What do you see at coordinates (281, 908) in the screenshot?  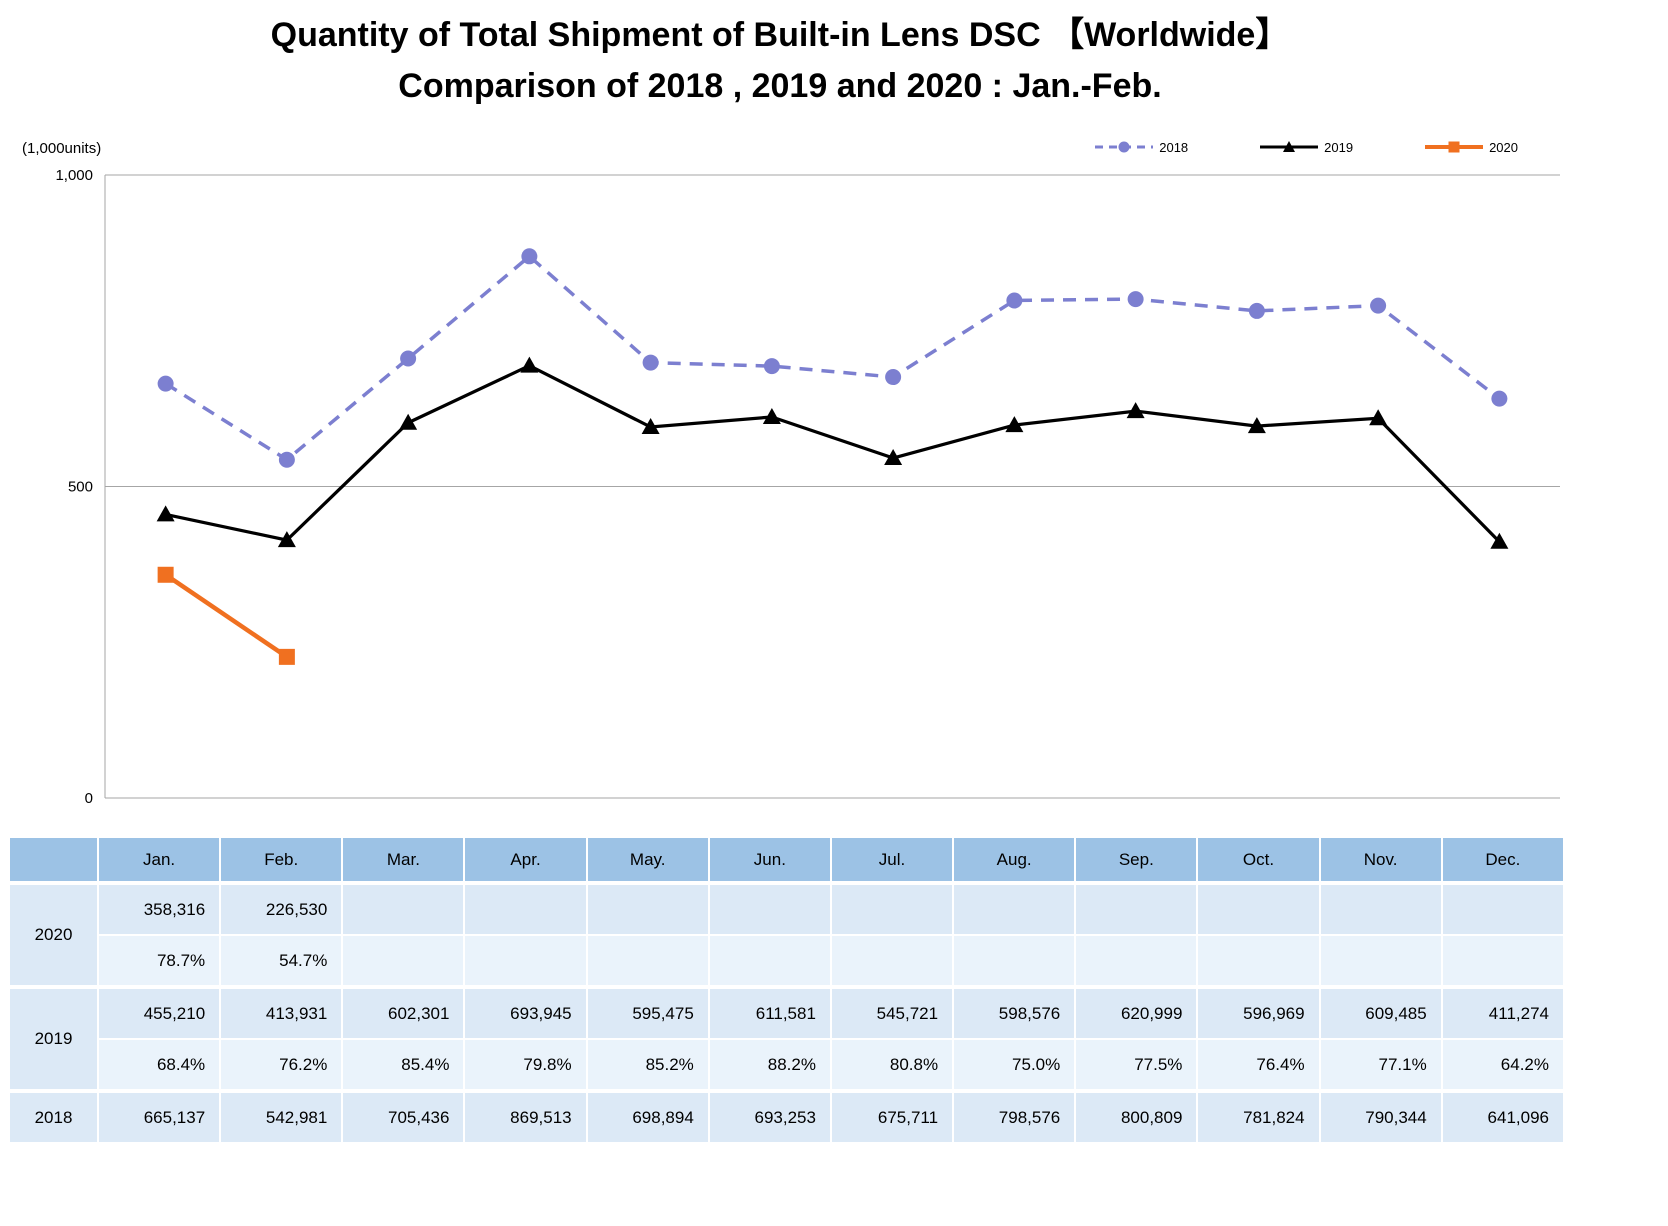 I see `value-cell: 226,530` at bounding box center [281, 908].